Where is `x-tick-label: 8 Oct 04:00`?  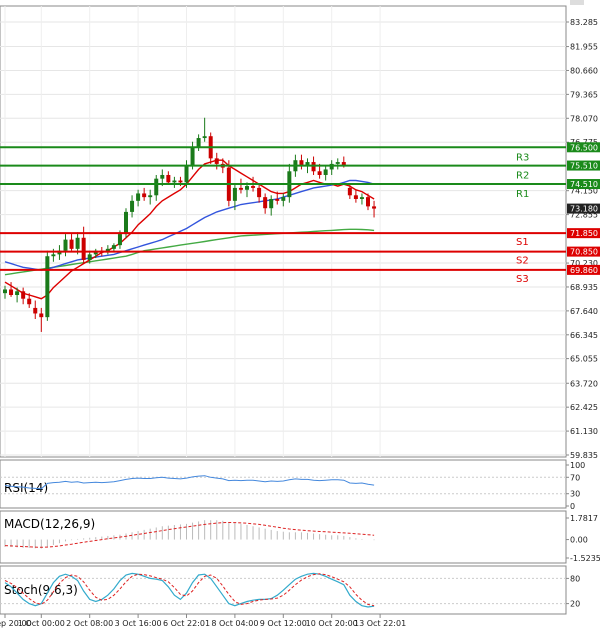
x-tick-label: 8 Oct 04:00 is located at coordinates (234, 623).